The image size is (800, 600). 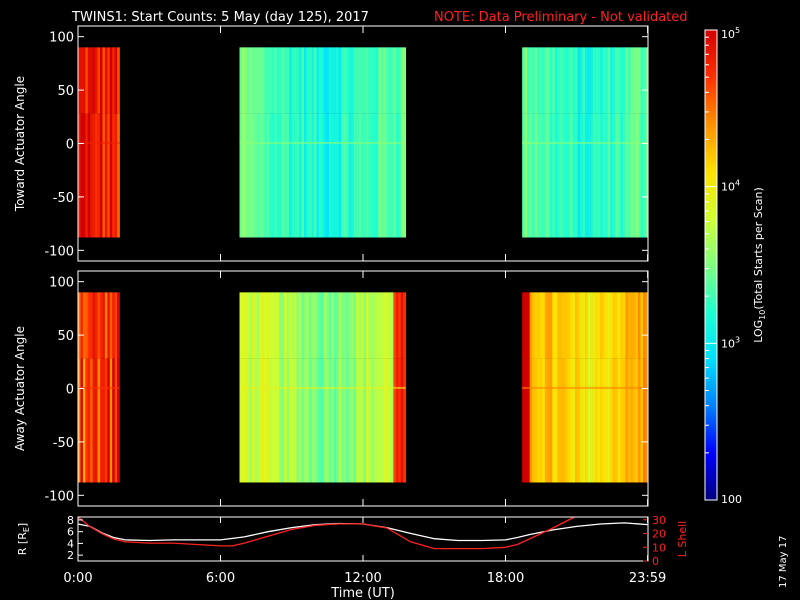 I want to click on orbit-y2label: L Shell, so click(x=682, y=539).